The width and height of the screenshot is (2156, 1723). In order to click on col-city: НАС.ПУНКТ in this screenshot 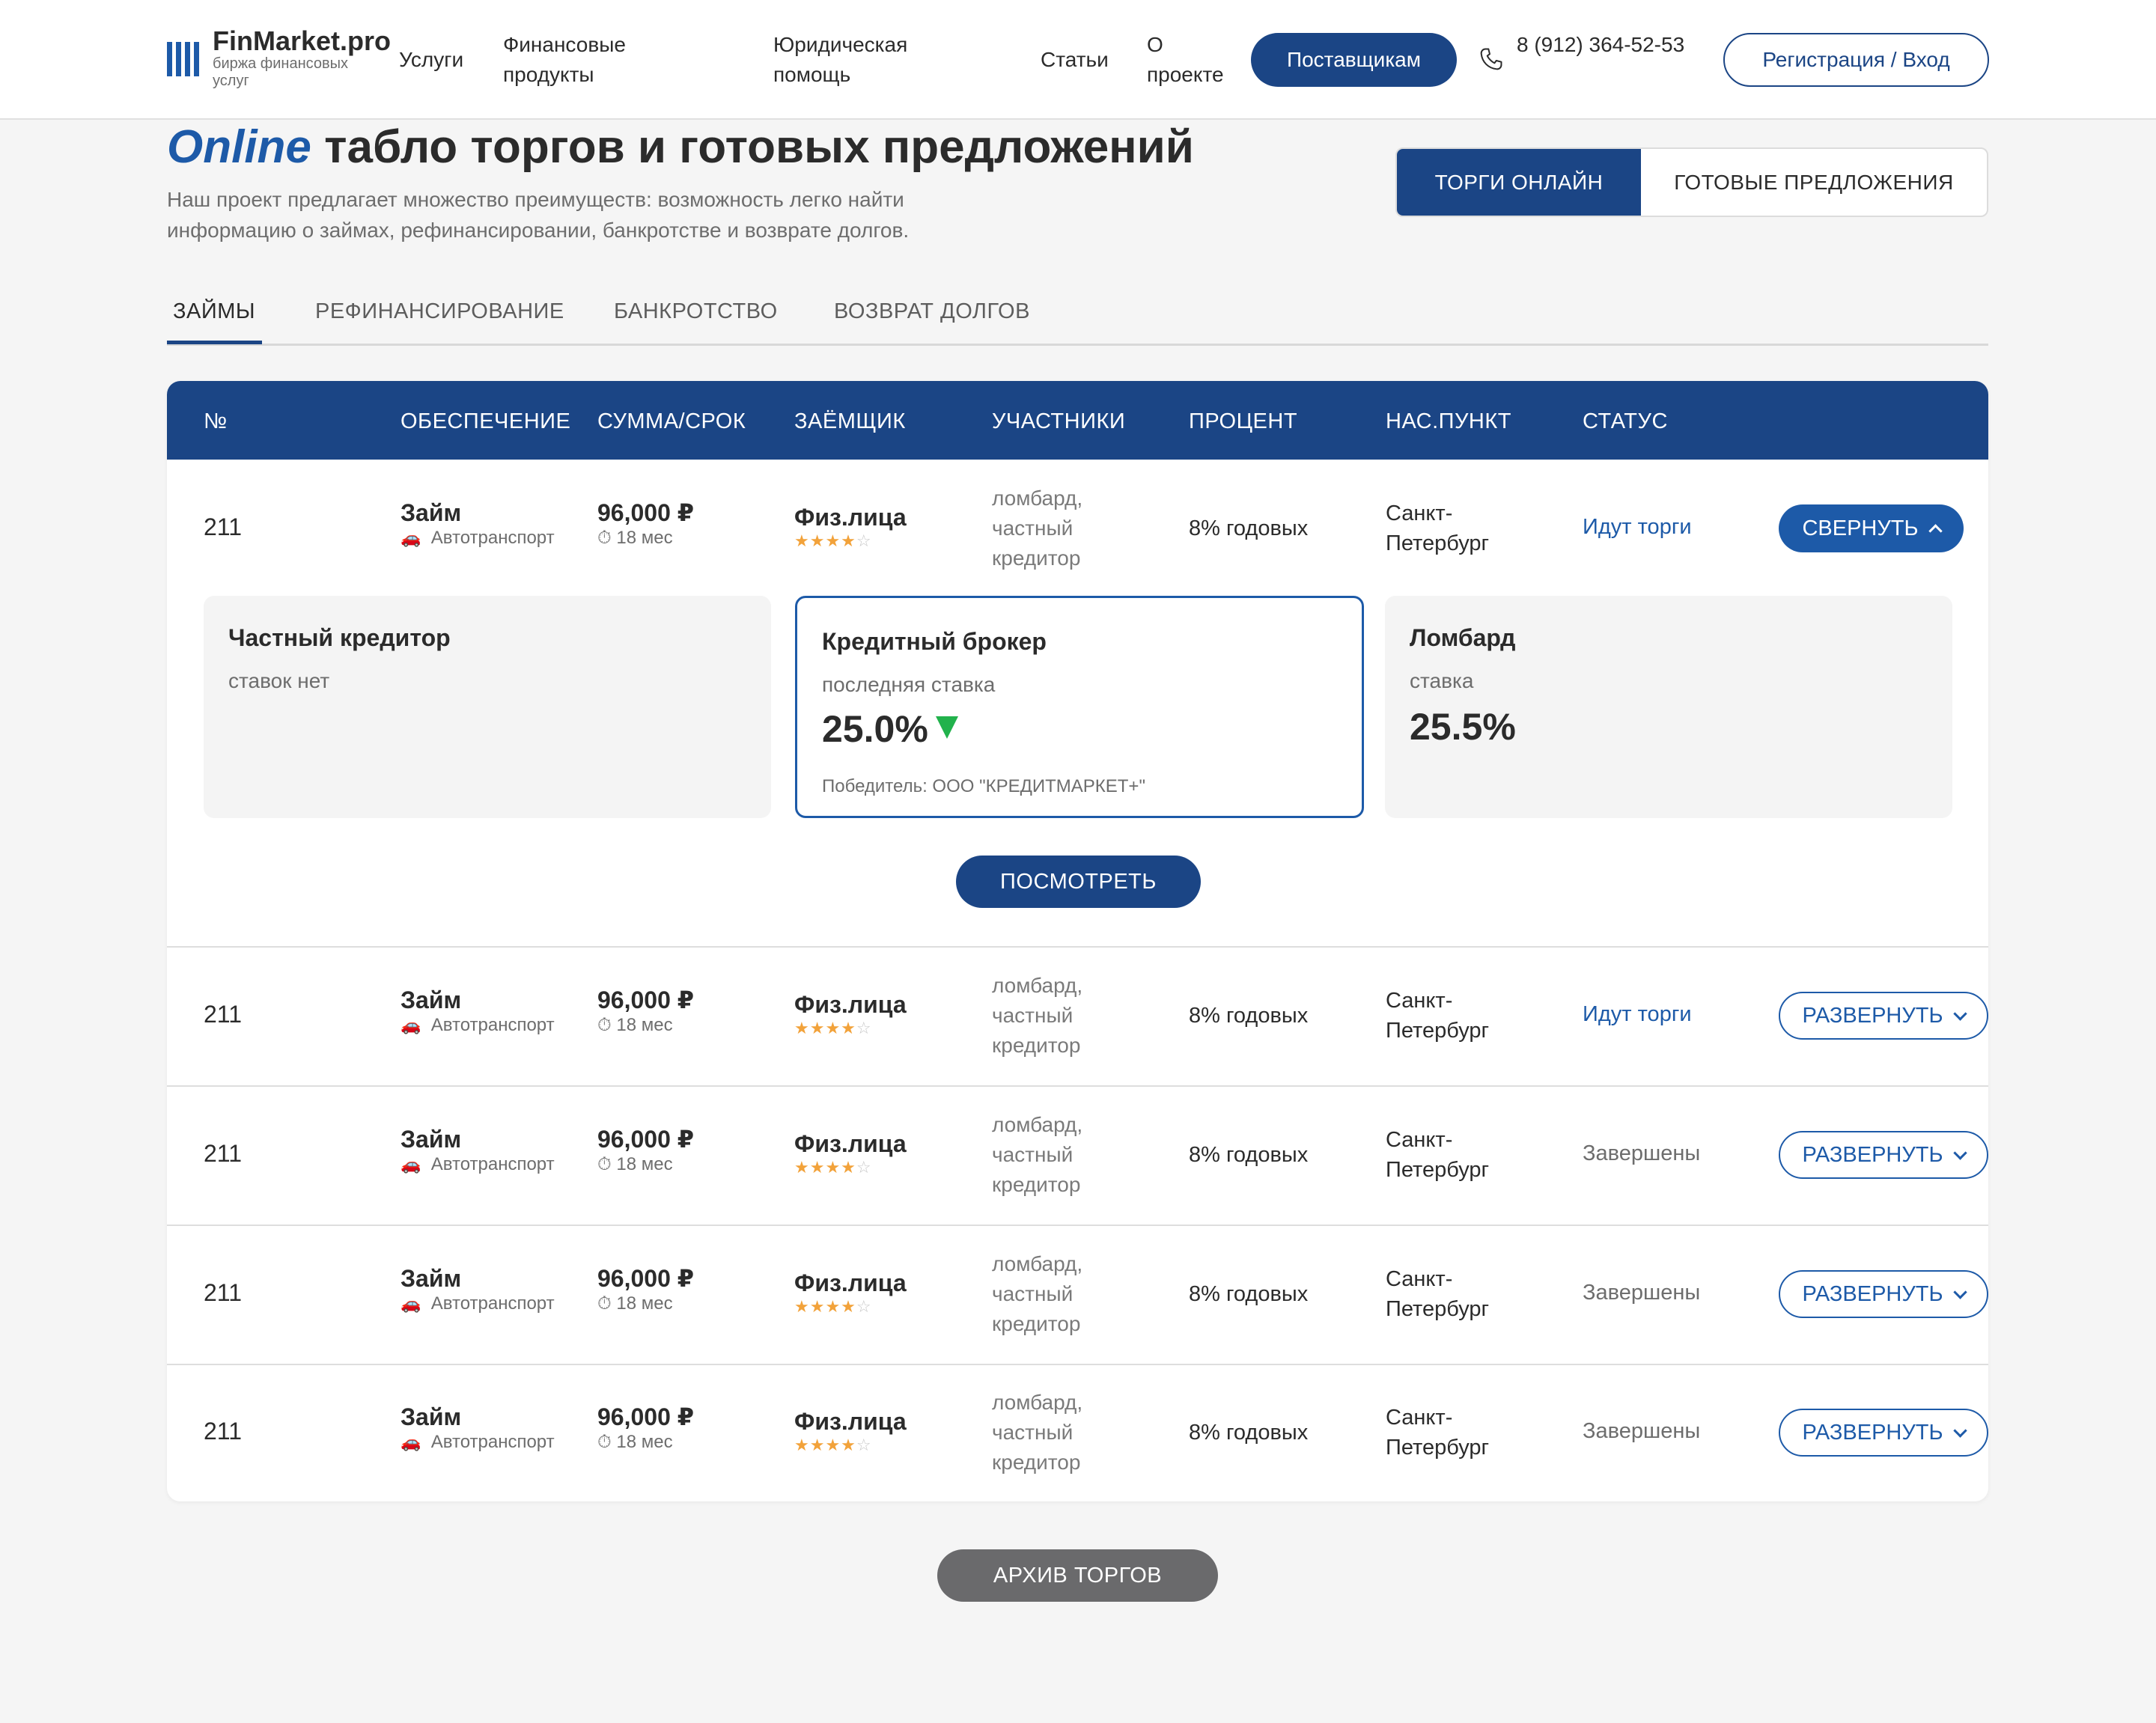, I will do `click(1448, 421)`.